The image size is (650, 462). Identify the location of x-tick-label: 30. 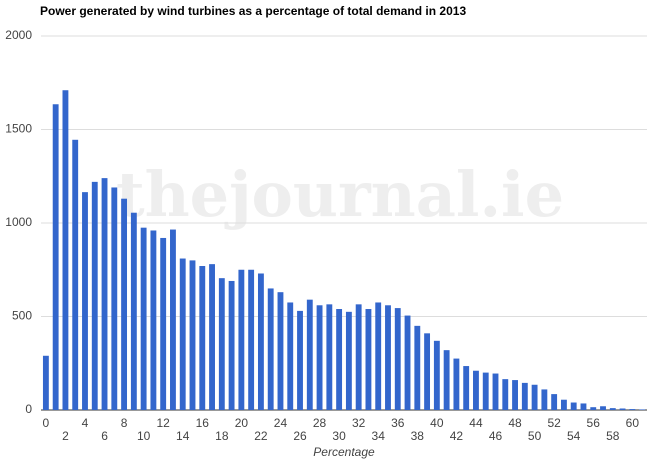
(339, 436).